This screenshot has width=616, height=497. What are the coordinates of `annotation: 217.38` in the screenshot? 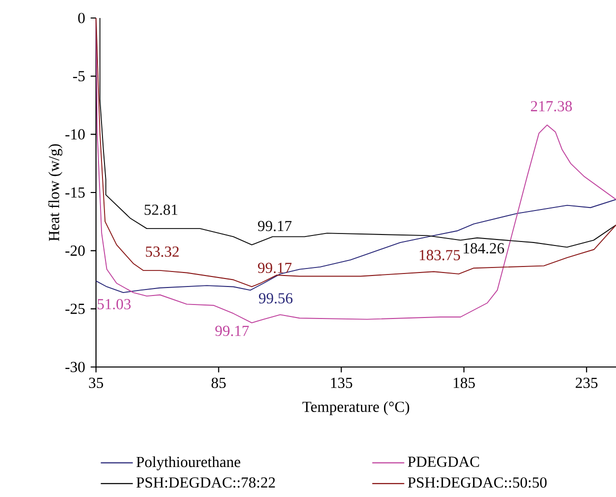 It's located at (551, 106).